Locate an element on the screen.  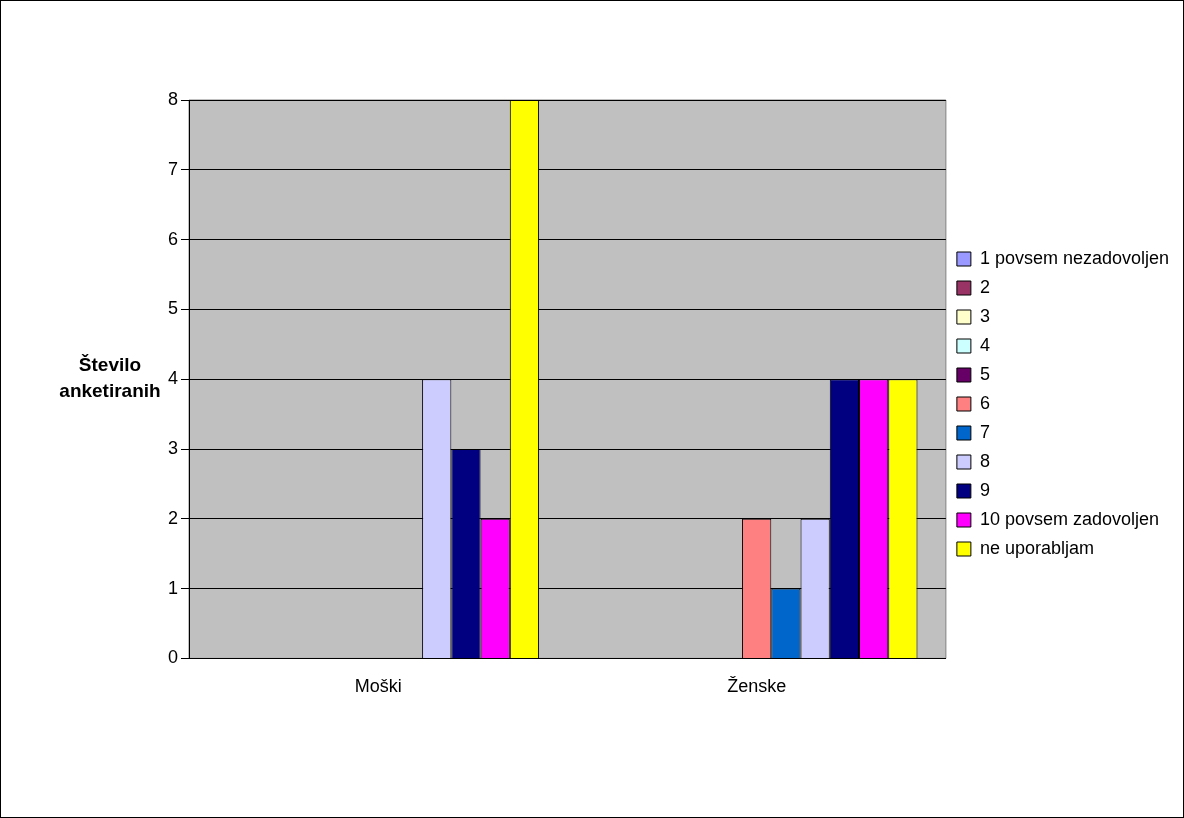
y-tick-label: 5 is located at coordinates (173, 308).